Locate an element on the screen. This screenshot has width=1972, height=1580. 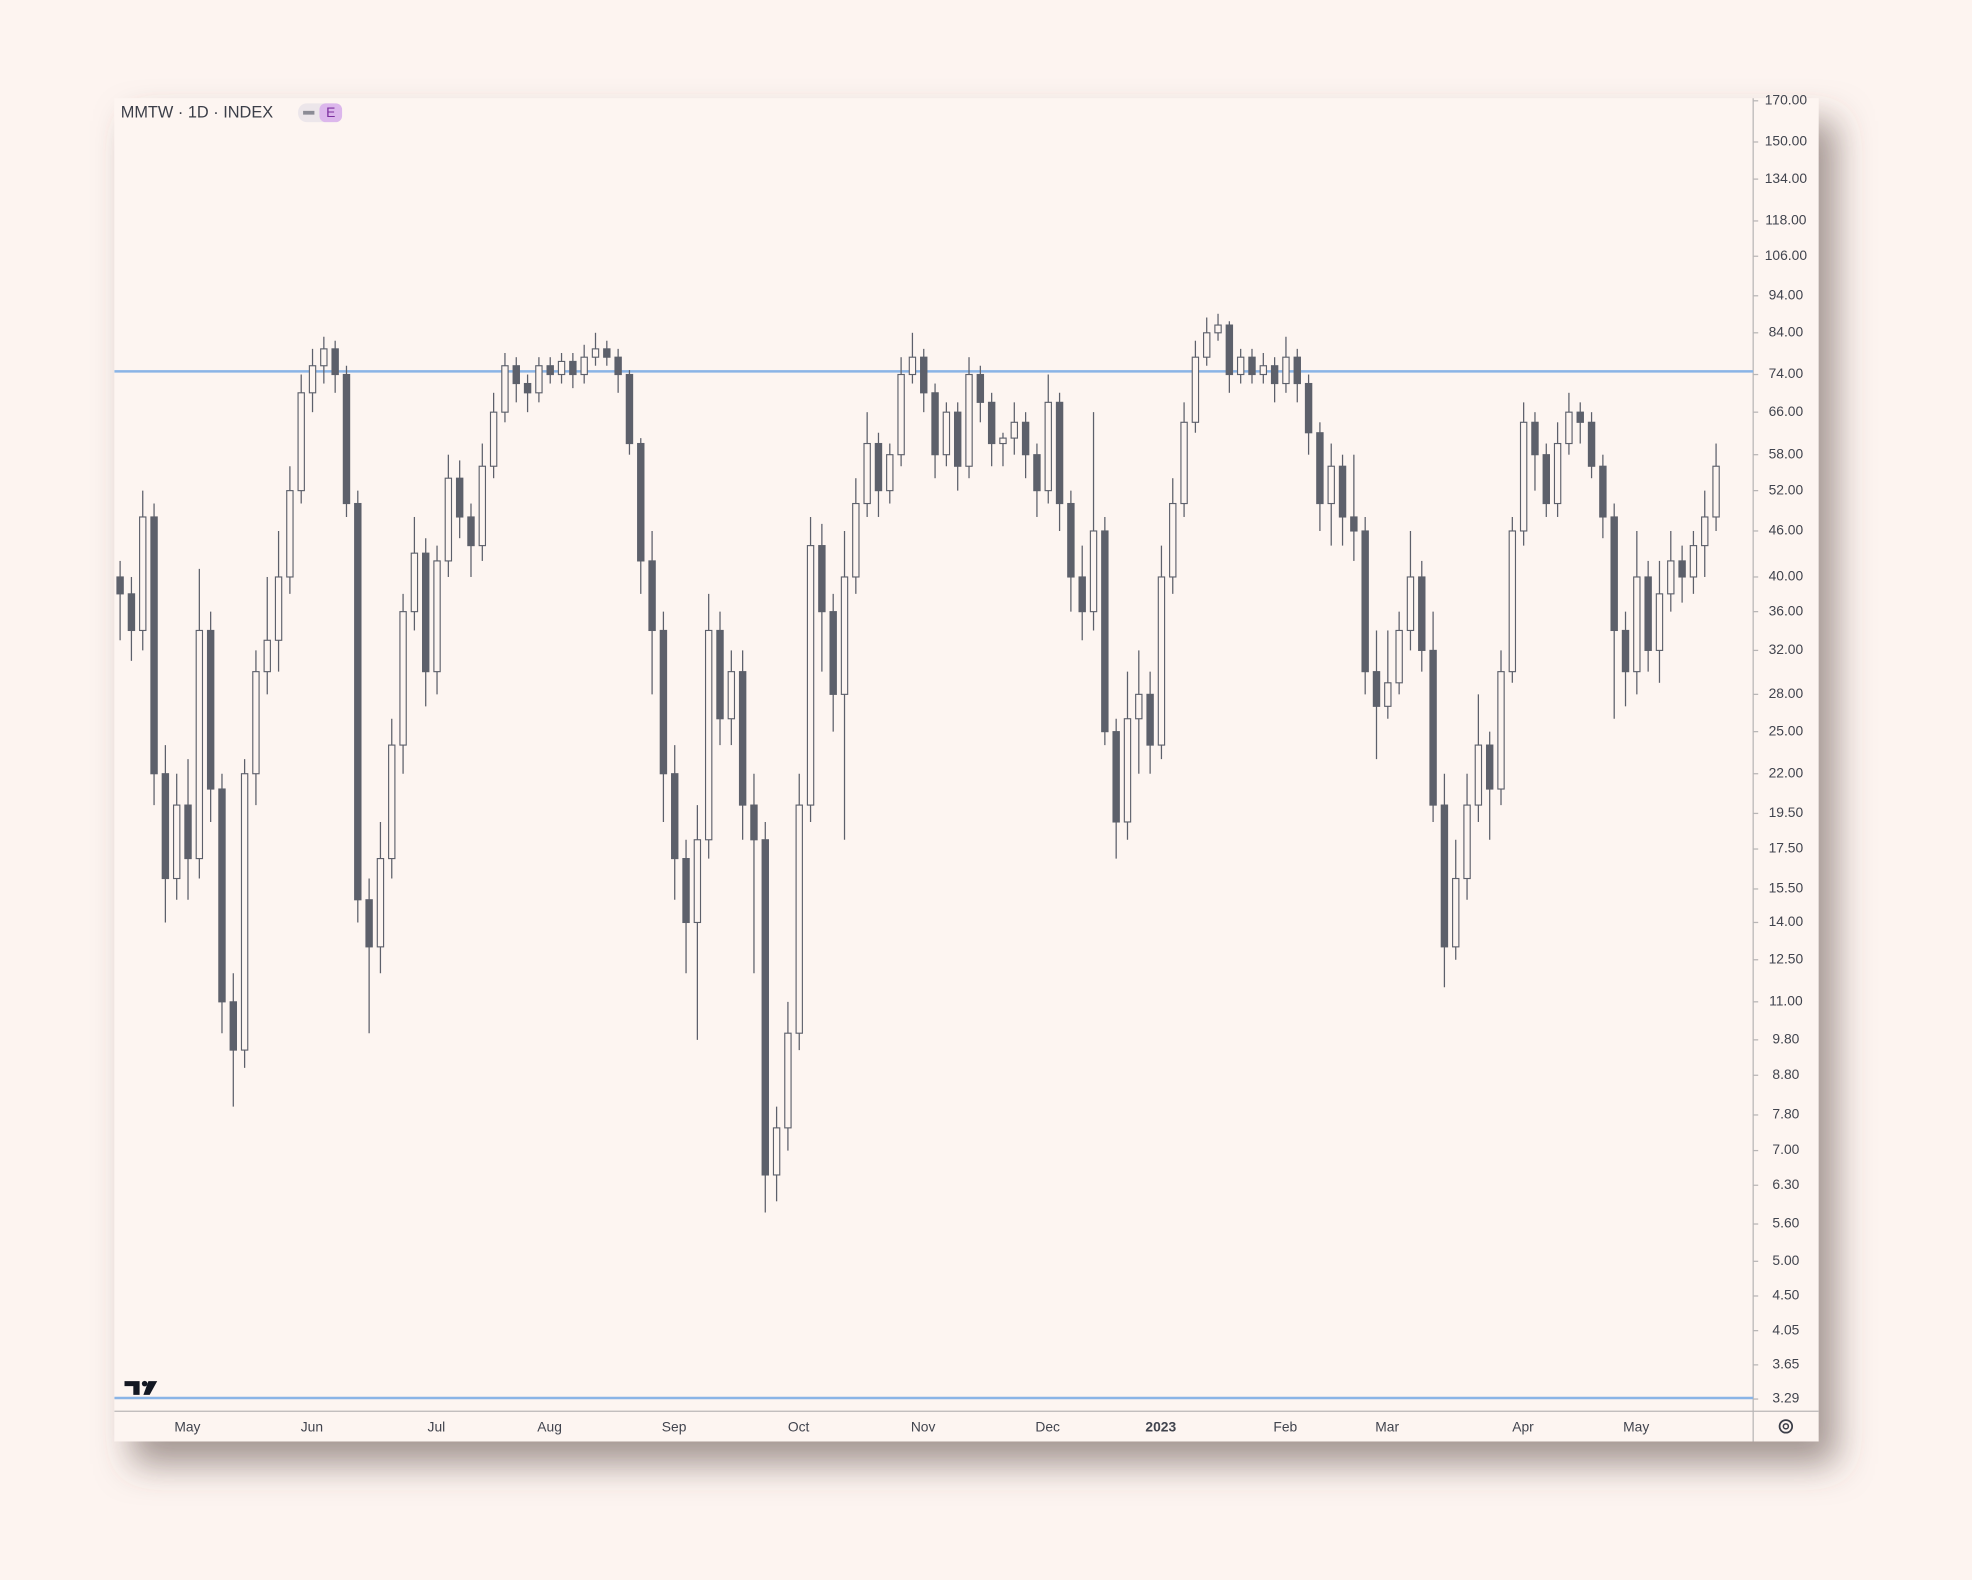
y-tick-label: 22.00 is located at coordinates (1786, 772).